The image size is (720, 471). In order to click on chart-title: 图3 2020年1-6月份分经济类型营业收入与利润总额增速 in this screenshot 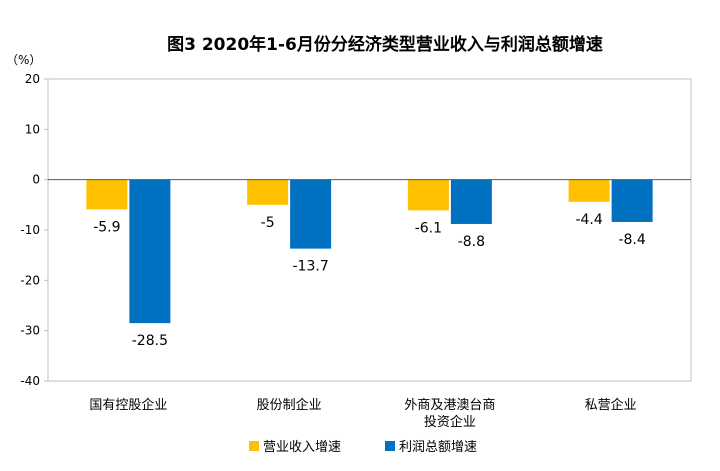, I will do `click(385, 44)`.